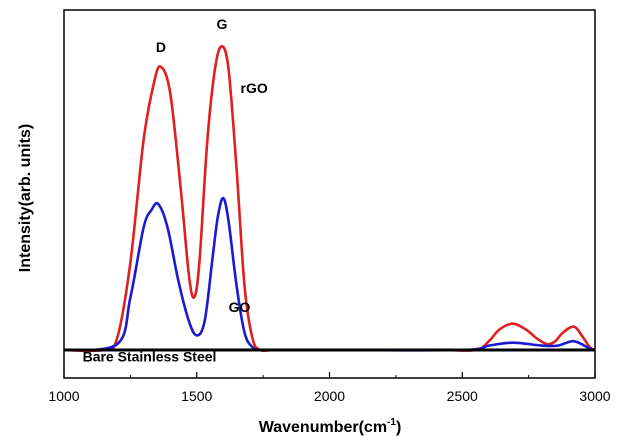  Describe the element at coordinates (222, 24) in the screenshot. I see `annotation-g: G` at that location.